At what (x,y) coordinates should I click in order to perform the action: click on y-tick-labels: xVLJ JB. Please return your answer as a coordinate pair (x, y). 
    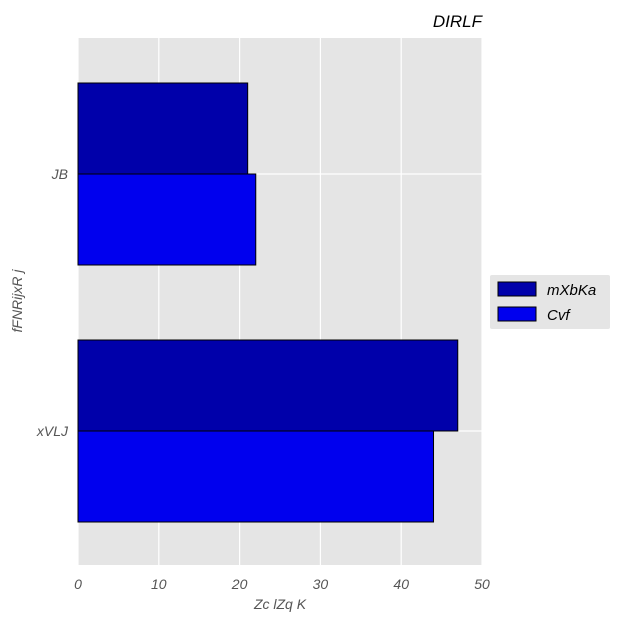
    Looking at the image, I should click on (52, 302).